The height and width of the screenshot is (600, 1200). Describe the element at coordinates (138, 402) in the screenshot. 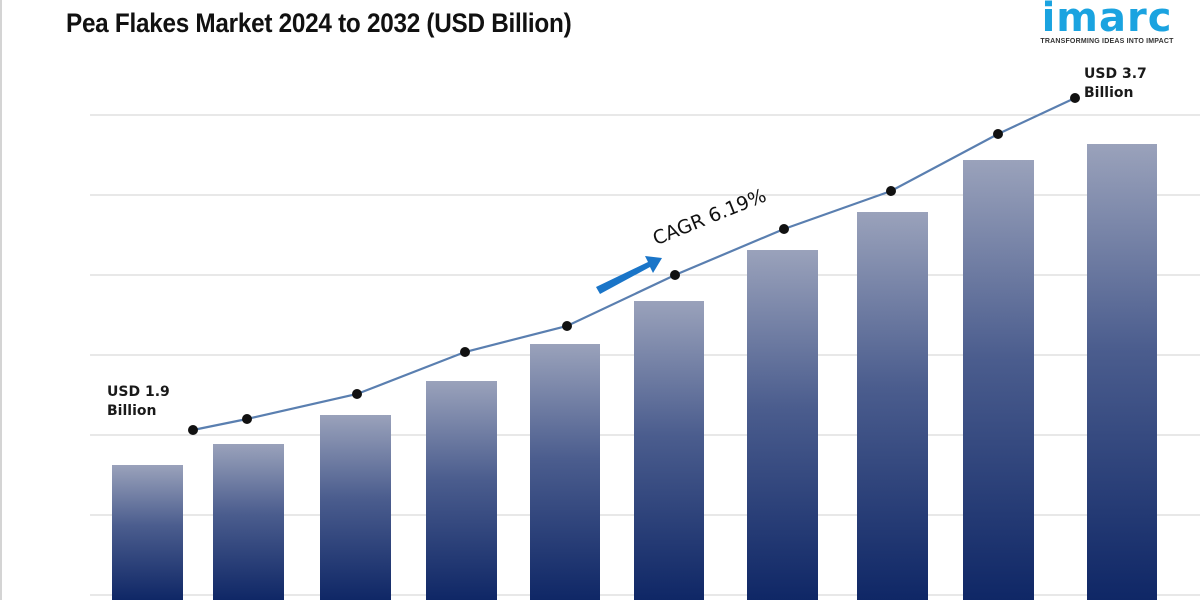

I see `start-value-label: USD 1.9 Billion` at that location.